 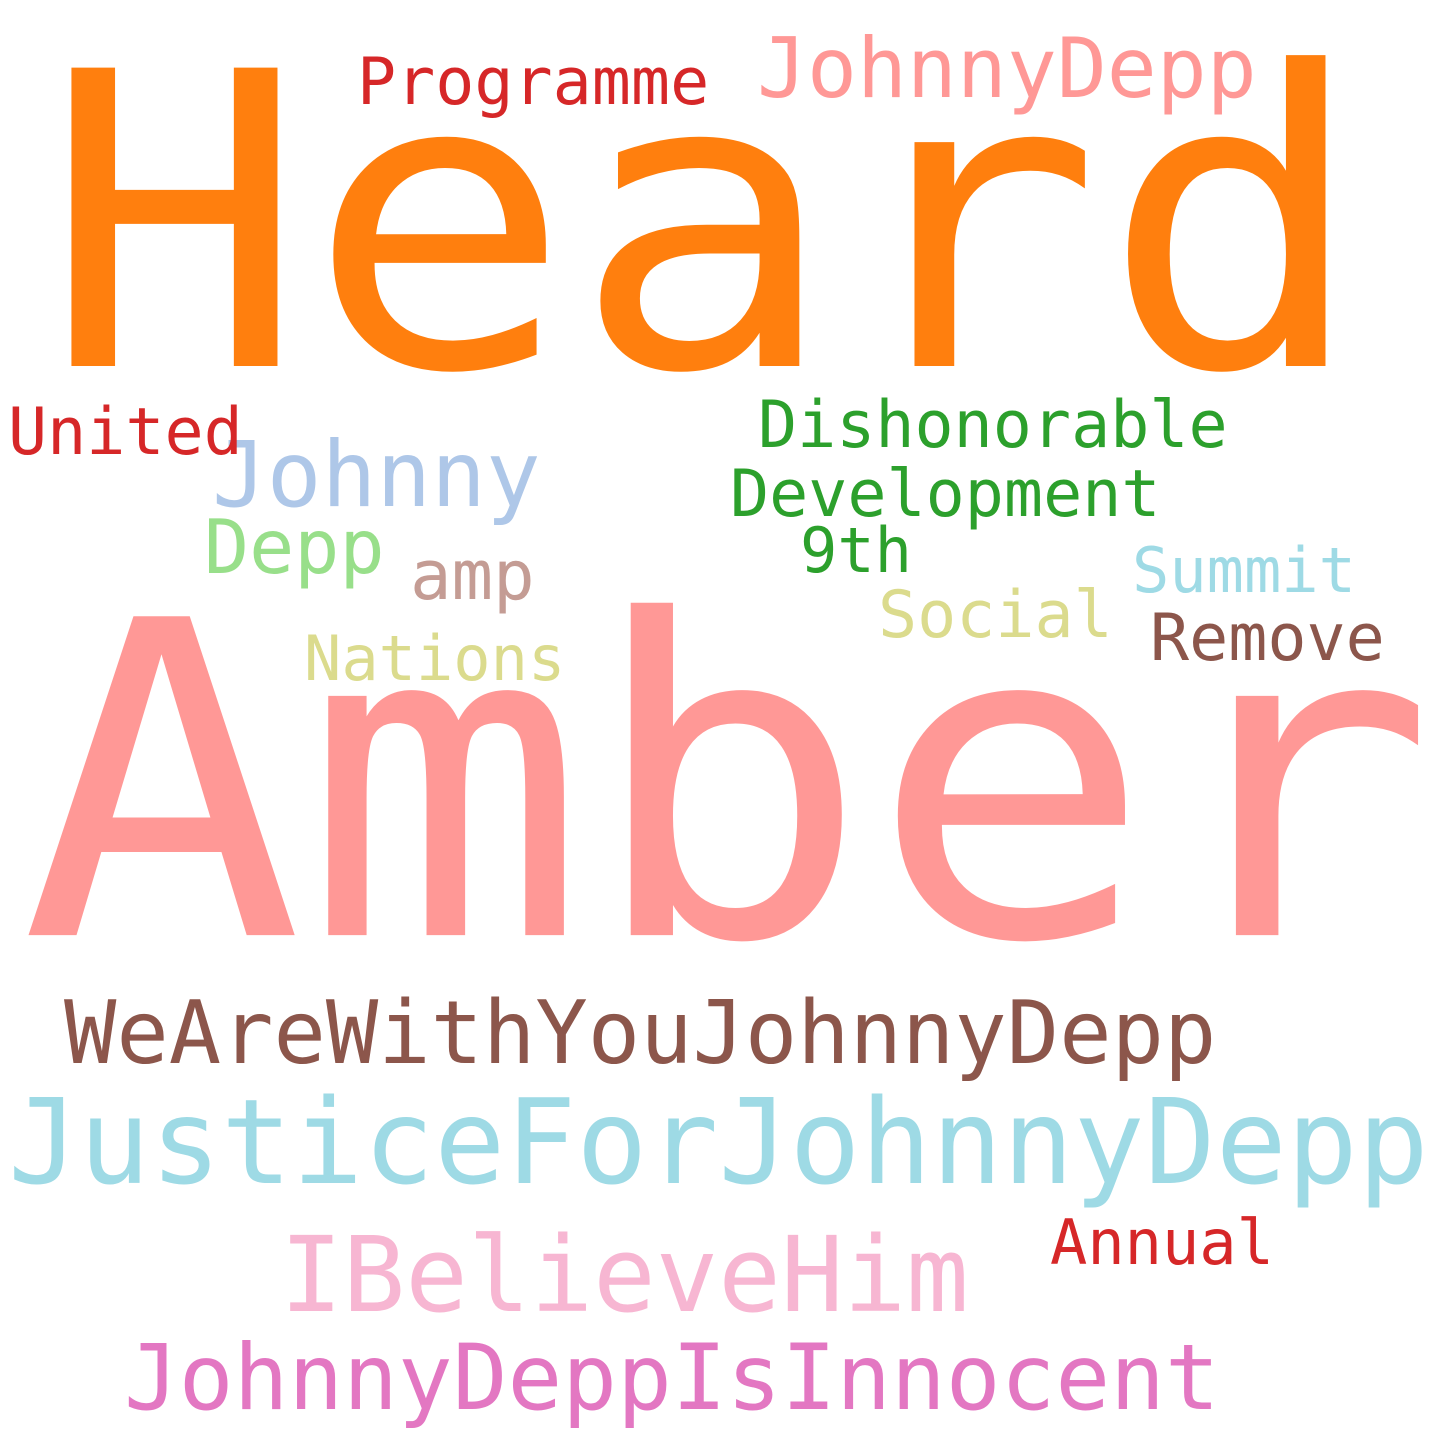 What do you see at coordinates (472, 576) in the screenshot?
I see `word-amp: amp` at bounding box center [472, 576].